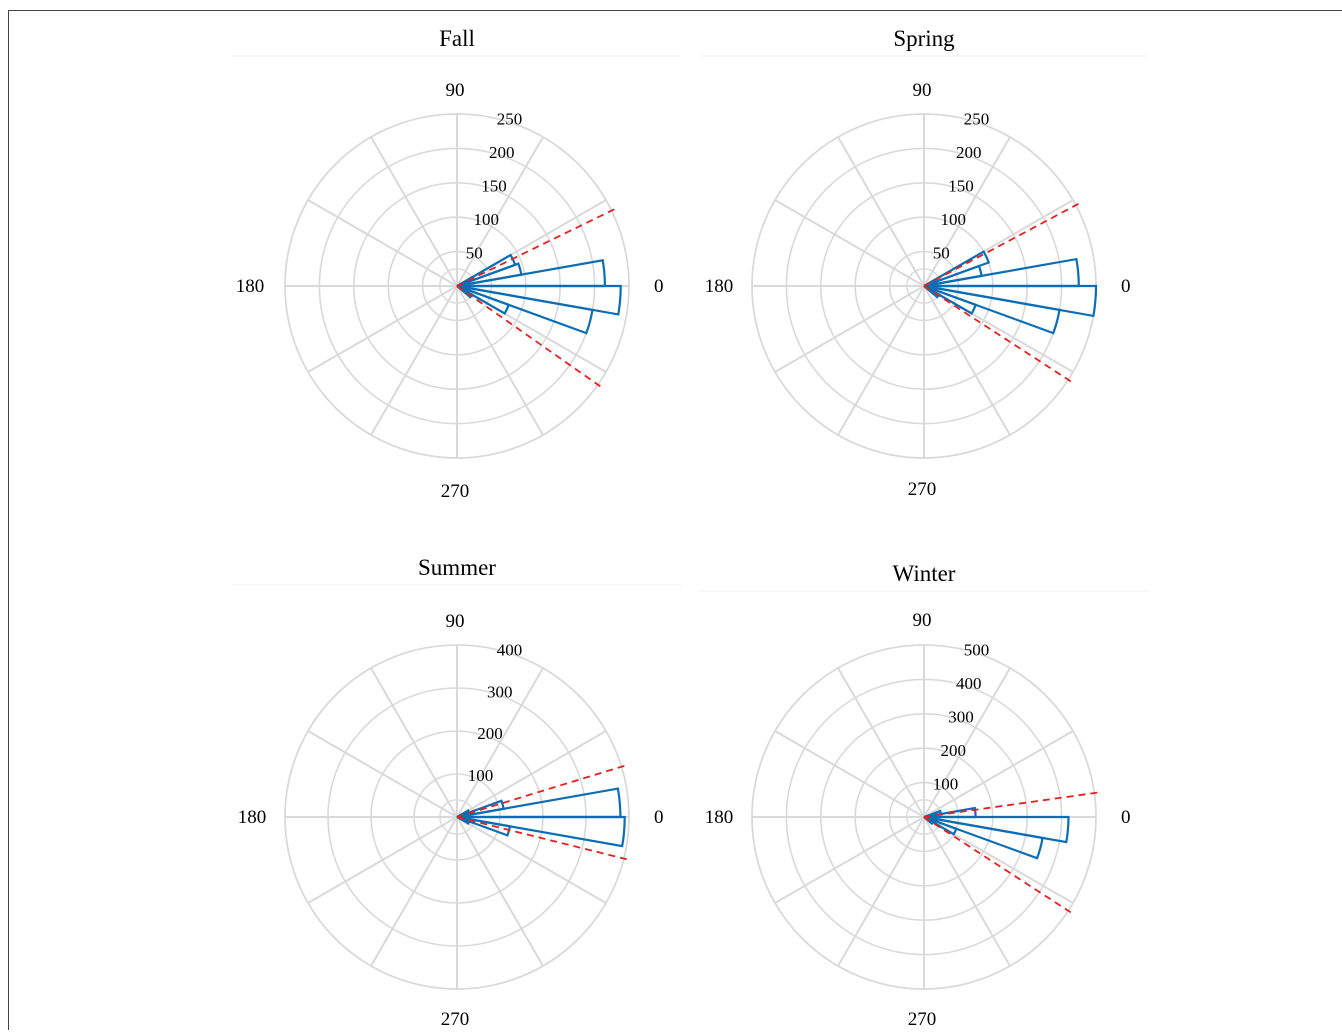 The height and width of the screenshot is (1035, 1342). Describe the element at coordinates (457, 567) in the screenshot. I see `chart-title: Summer` at that location.